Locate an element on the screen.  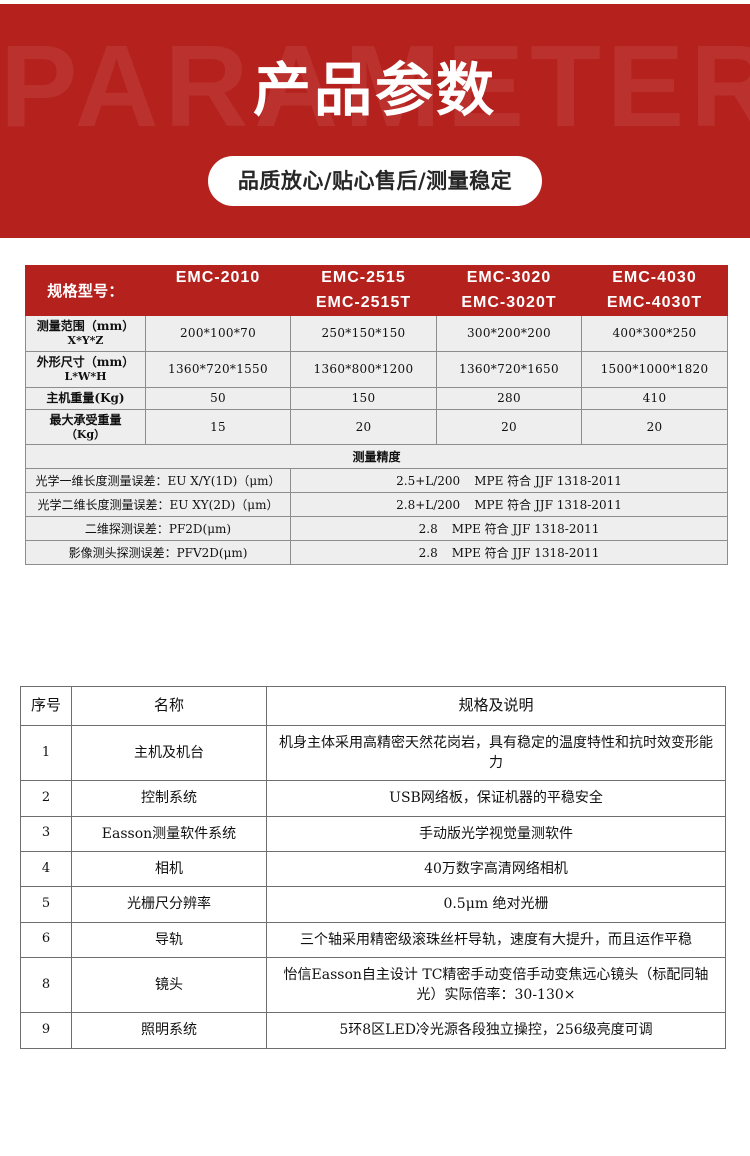
component-no: 1 is located at coordinates (46, 753).